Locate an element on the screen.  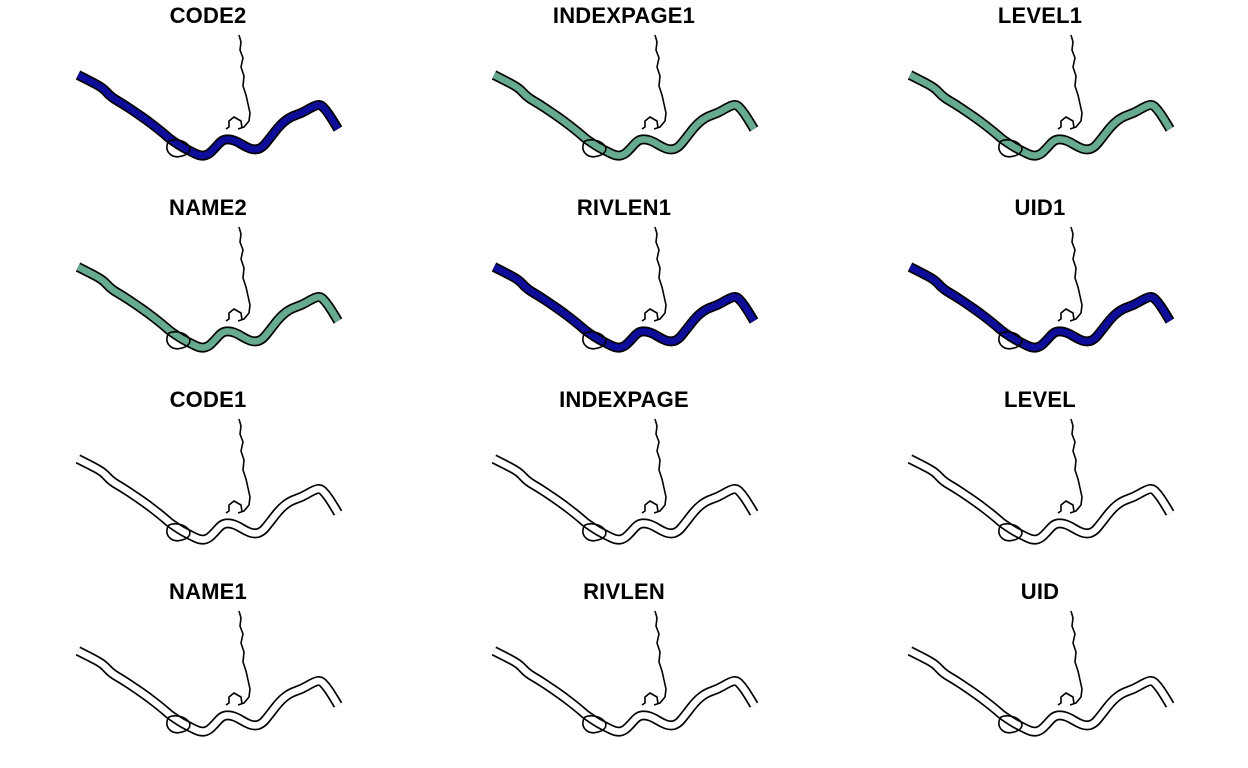
map-panel-name2: NAME2 is located at coordinates (208, 288).